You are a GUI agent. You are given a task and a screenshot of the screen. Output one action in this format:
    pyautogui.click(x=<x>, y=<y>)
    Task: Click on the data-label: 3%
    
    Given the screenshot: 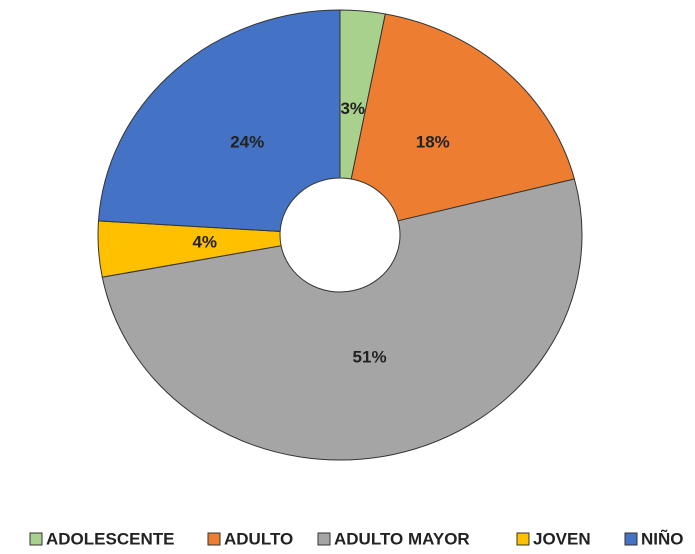 What is the action you would take?
    pyautogui.click(x=352, y=108)
    